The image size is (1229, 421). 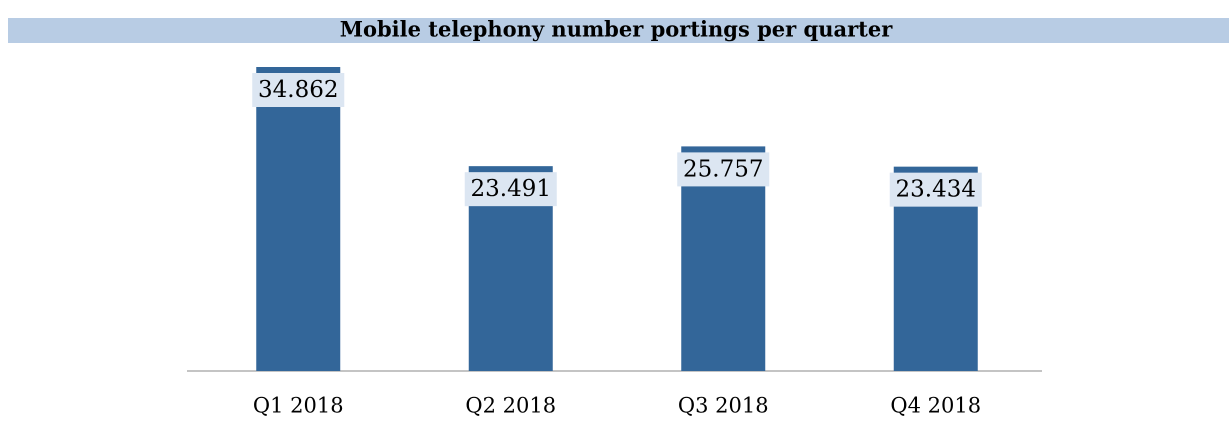 I want to click on data-label: 23.434, so click(x=936, y=190).